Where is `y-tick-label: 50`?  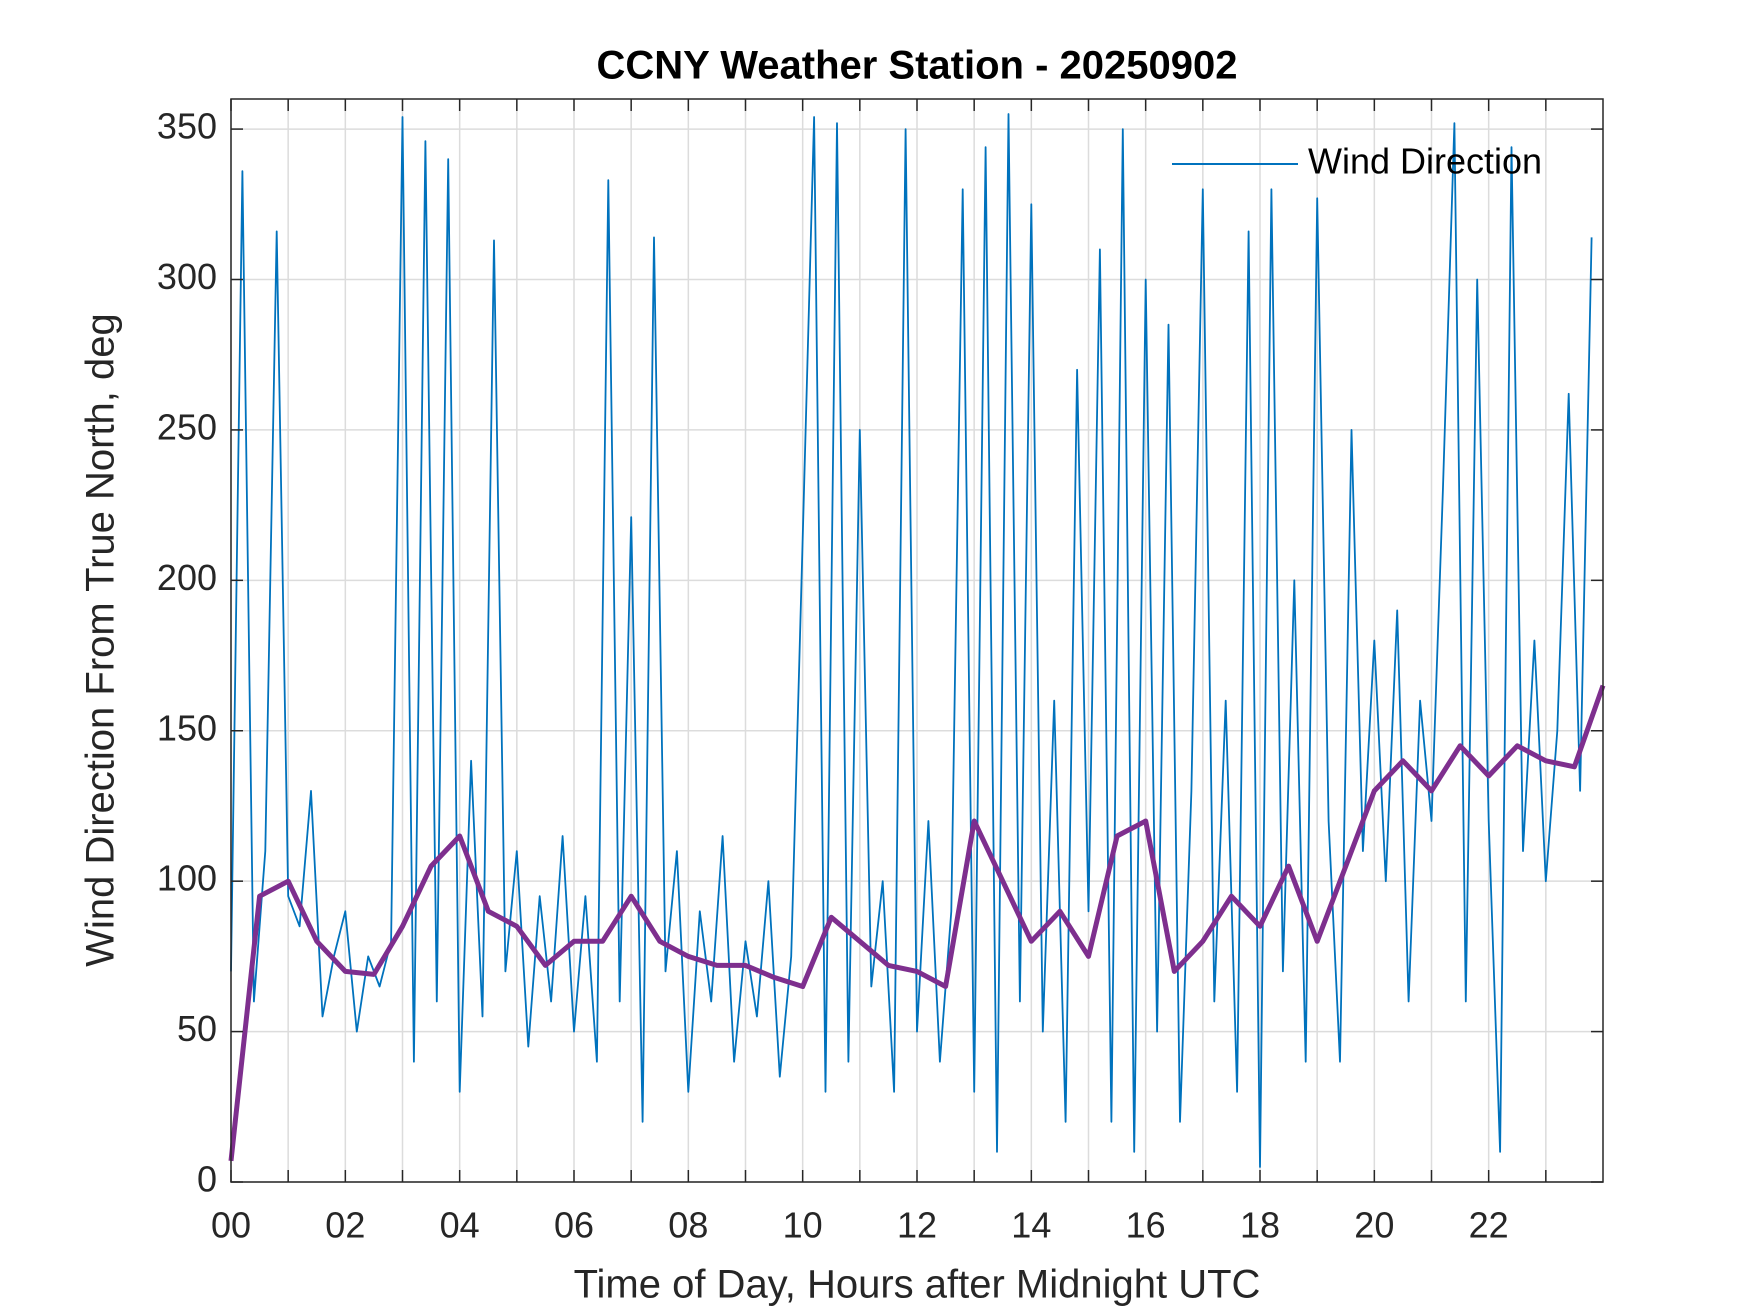
y-tick-label: 50 is located at coordinates (197, 1028).